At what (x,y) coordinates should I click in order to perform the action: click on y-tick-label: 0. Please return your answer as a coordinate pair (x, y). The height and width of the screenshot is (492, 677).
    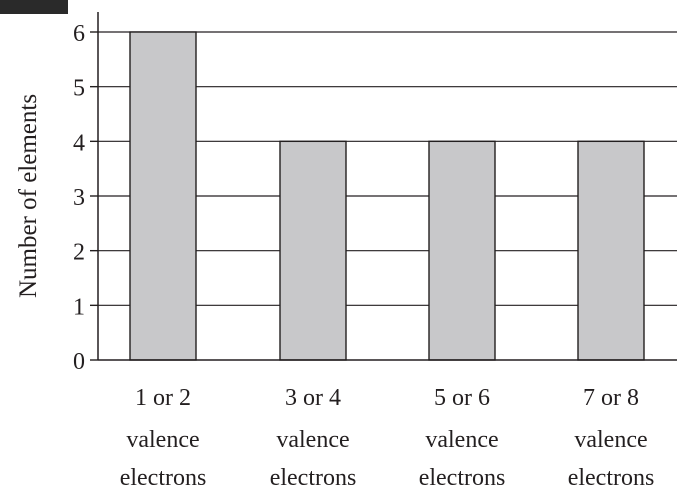
    Looking at the image, I should click on (79, 362).